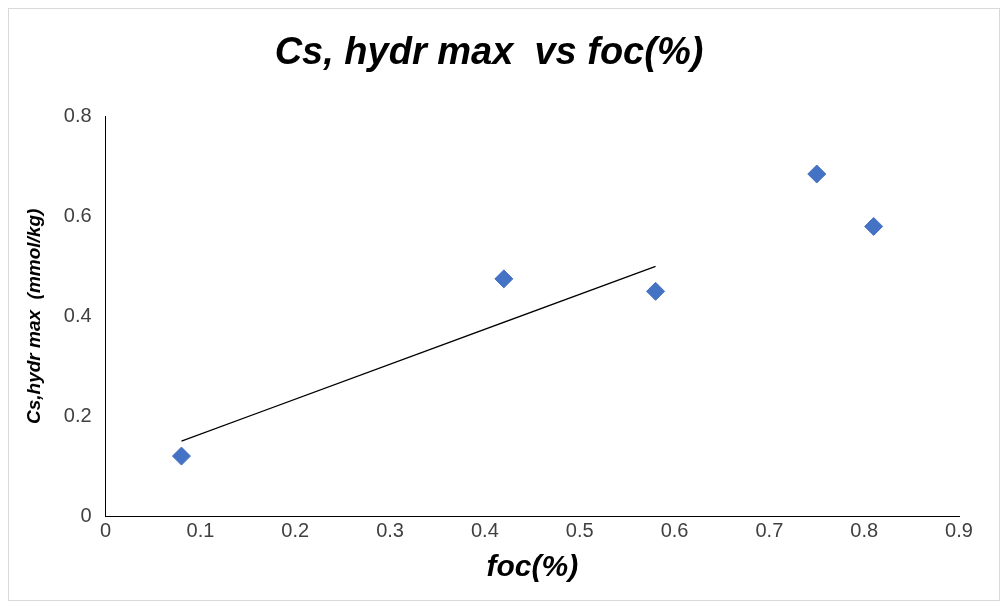 Image resolution: width=1008 pixels, height=609 pixels. I want to click on y-axis-title: Cs,hydr max (mmol/kg), so click(33, 316).